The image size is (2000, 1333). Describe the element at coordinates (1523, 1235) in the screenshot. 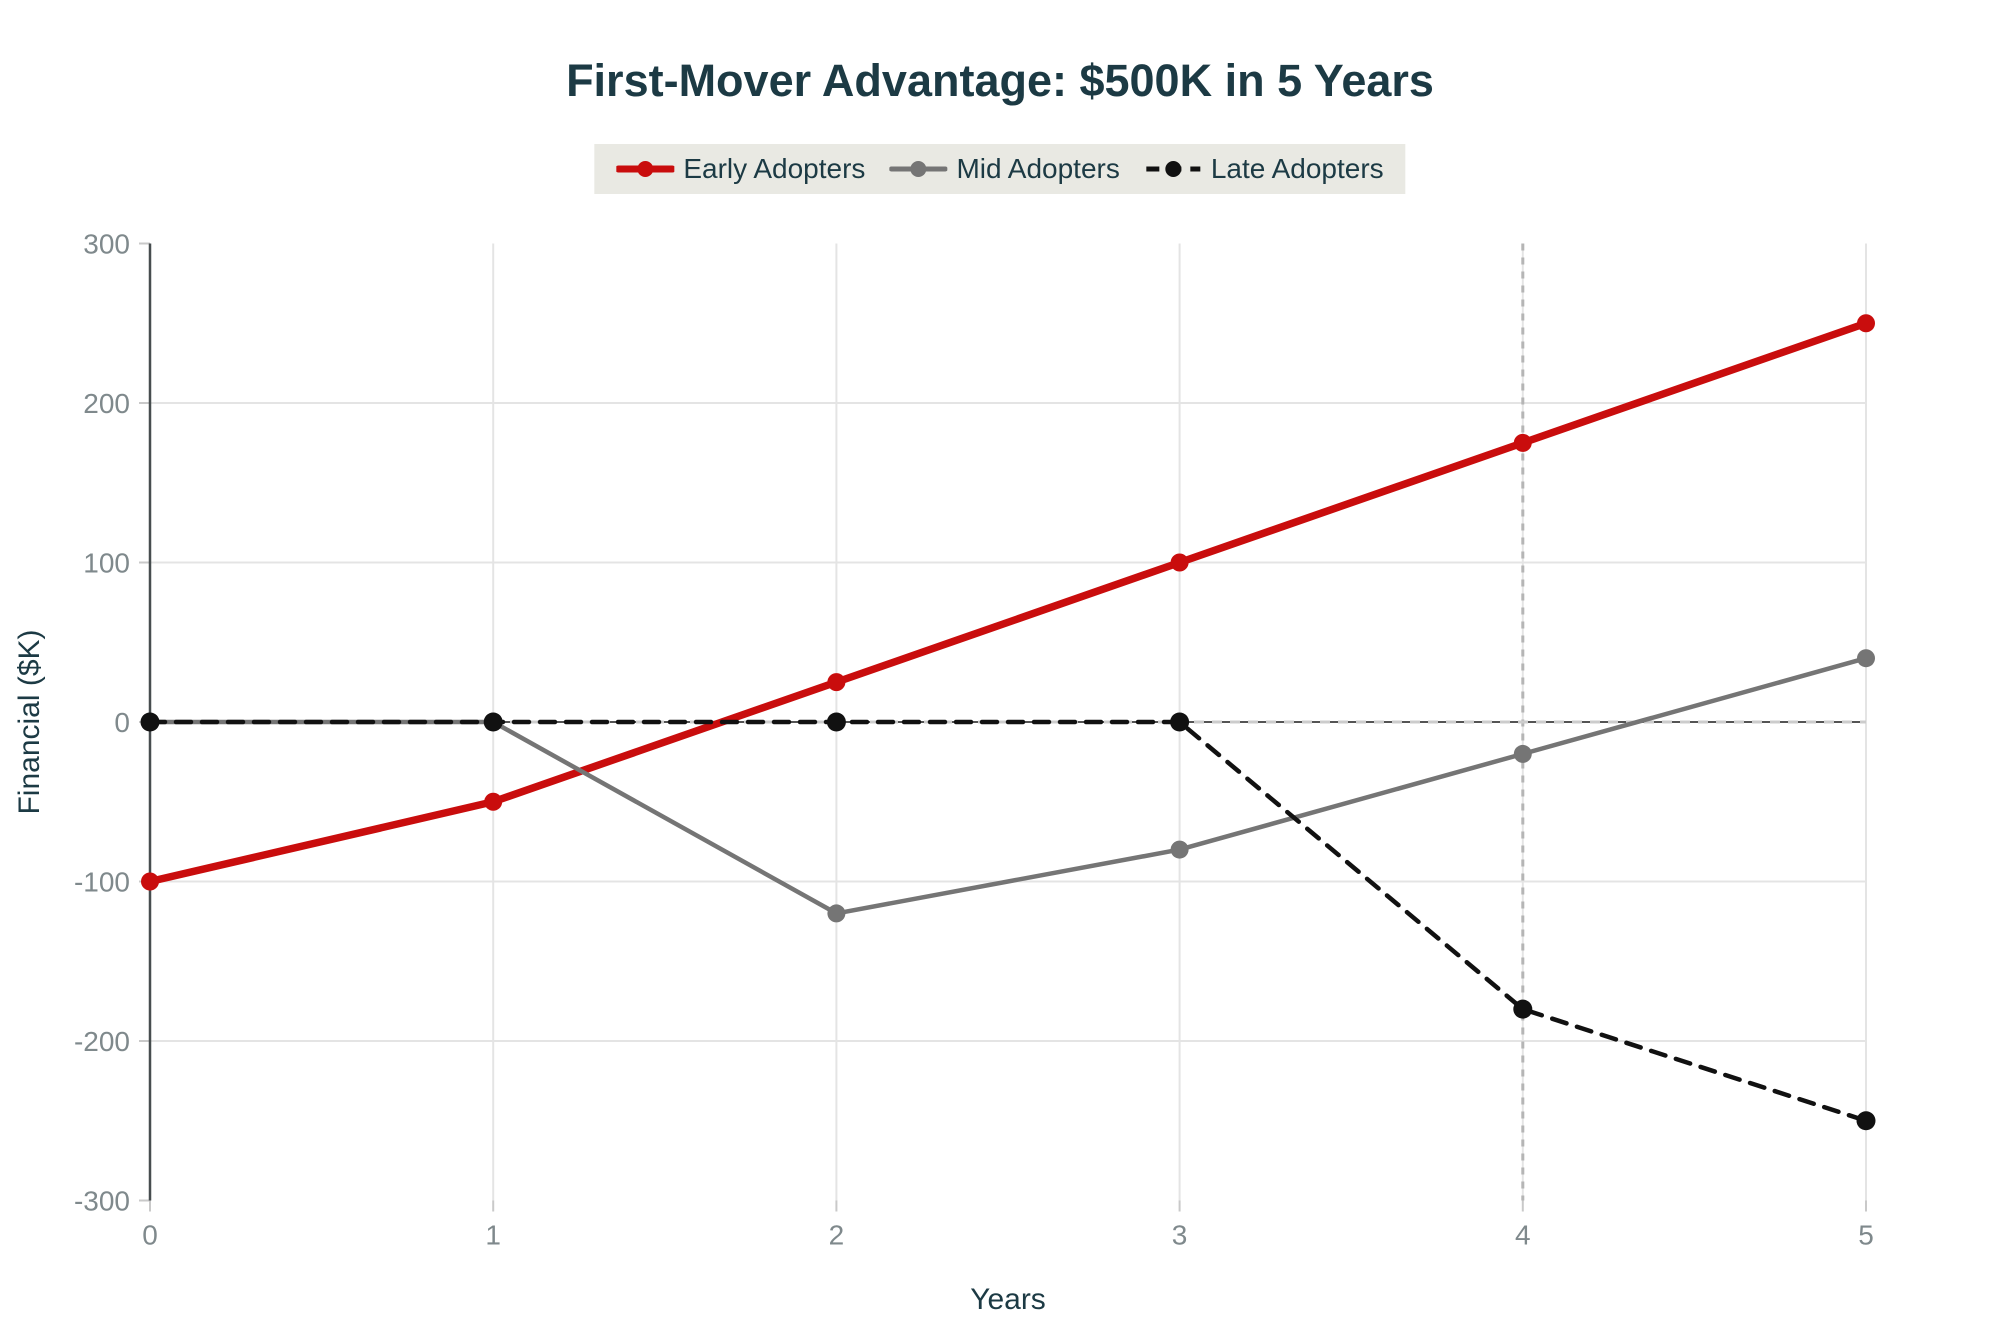

I see `x-tick-label: 4` at that location.